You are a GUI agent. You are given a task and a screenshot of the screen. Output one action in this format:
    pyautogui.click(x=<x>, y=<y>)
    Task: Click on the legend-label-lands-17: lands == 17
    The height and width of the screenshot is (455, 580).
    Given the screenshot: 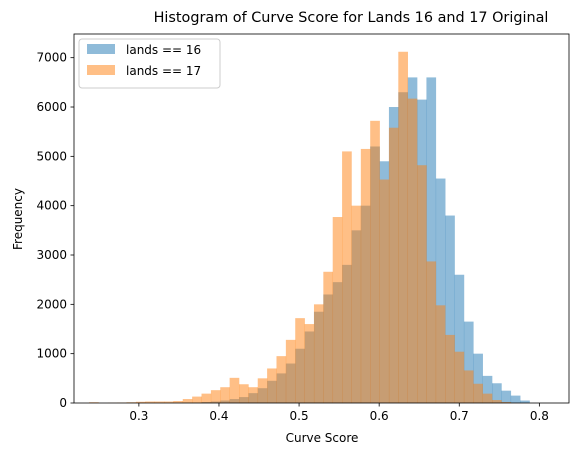 What is the action you would take?
    pyautogui.click(x=163, y=71)
    